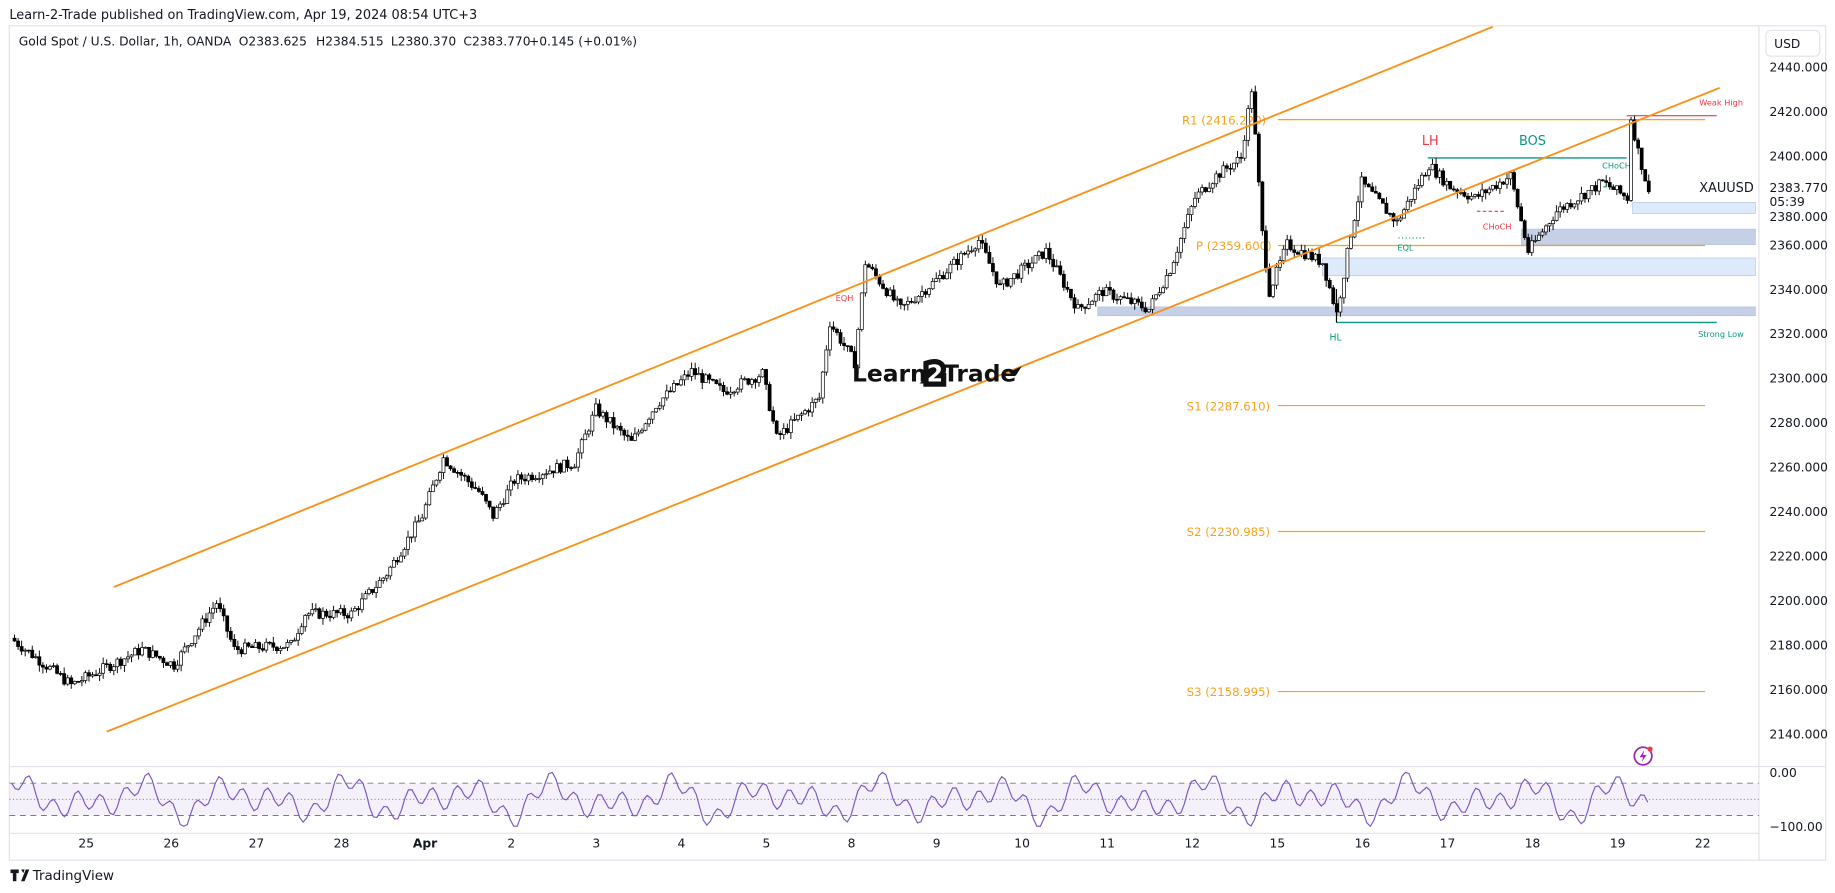  Describe the element at coordinates (1721, 102) in the screenshot. I see `structure-label: Weak High` at that location.